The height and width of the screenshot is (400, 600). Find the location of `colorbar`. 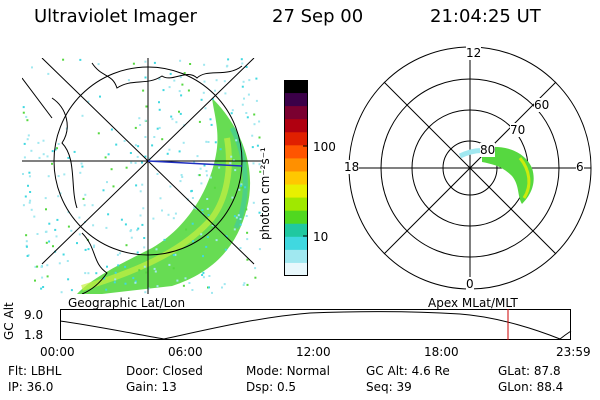

colorbar is located at coordinates (296, 178).